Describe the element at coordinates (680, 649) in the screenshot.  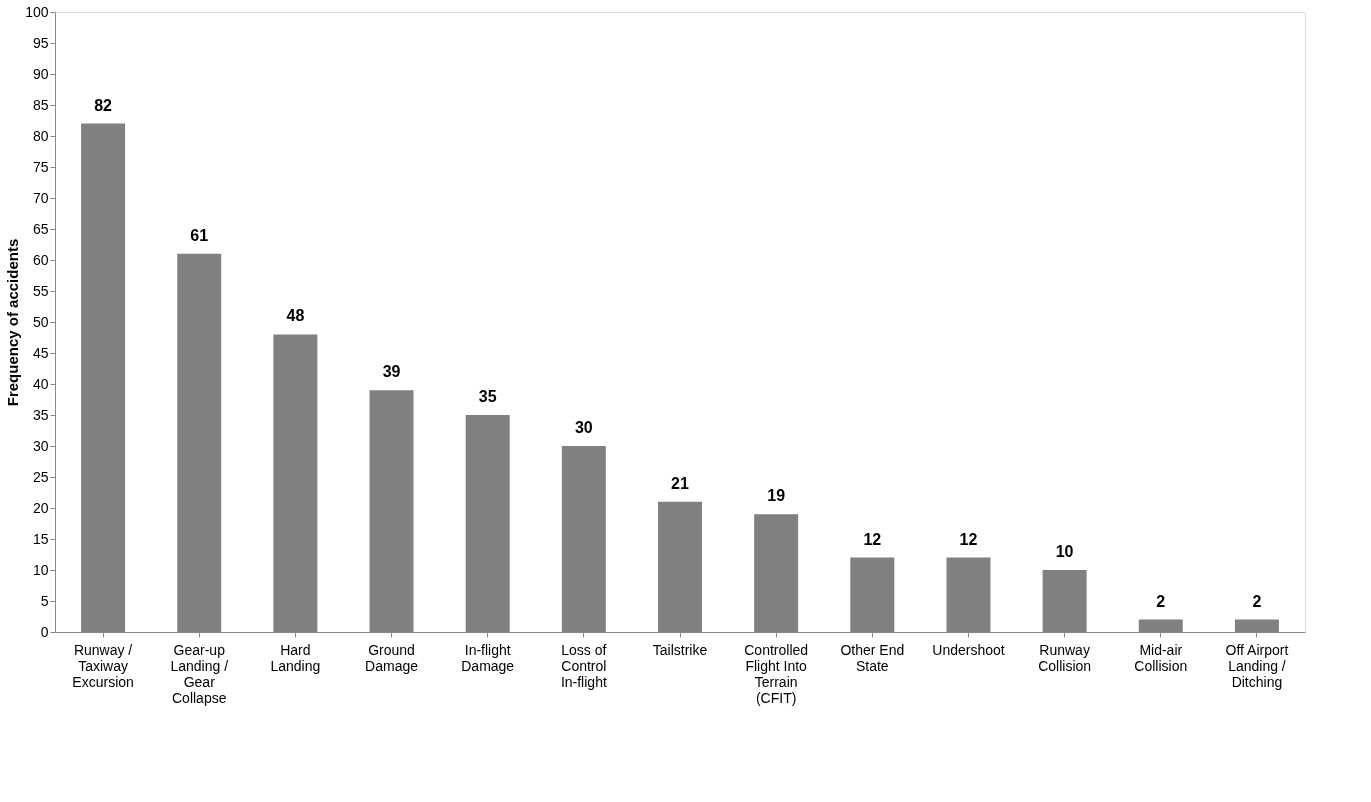
I see `x-tick-label: Tailstrike` at that location.